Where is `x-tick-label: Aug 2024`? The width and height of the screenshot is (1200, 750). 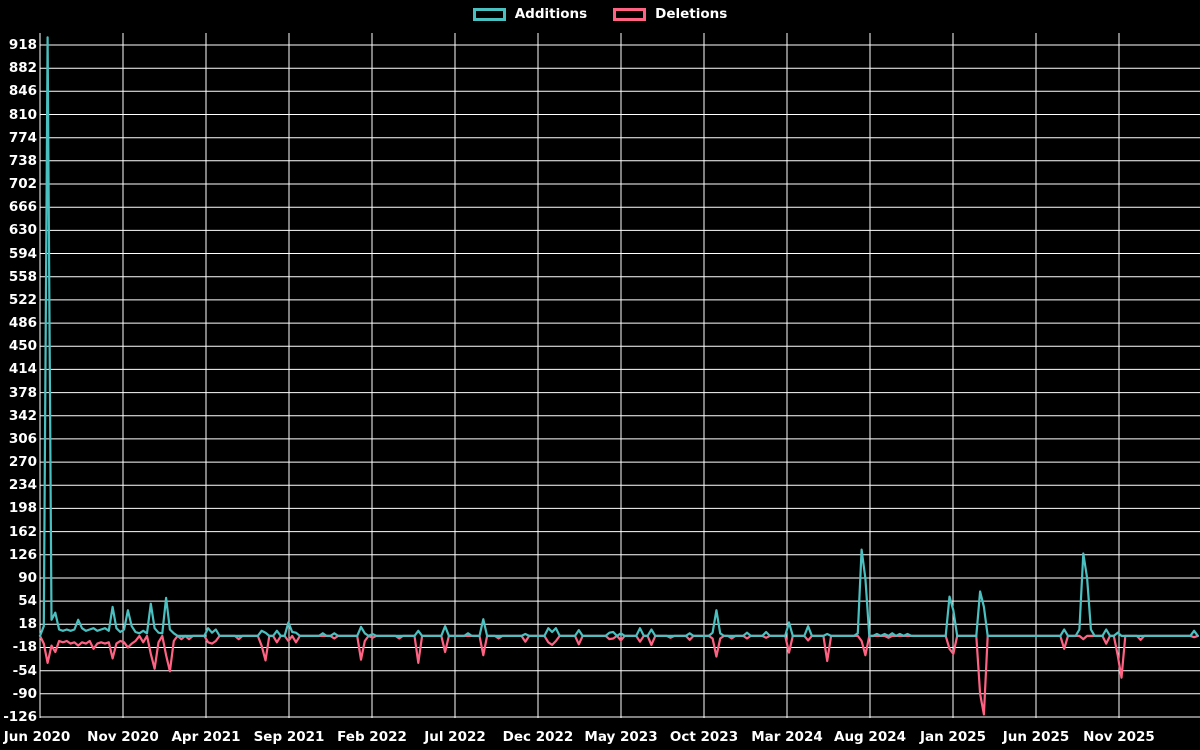
x-tick-label: Aug 2024 is located at coordinates (870, 737).